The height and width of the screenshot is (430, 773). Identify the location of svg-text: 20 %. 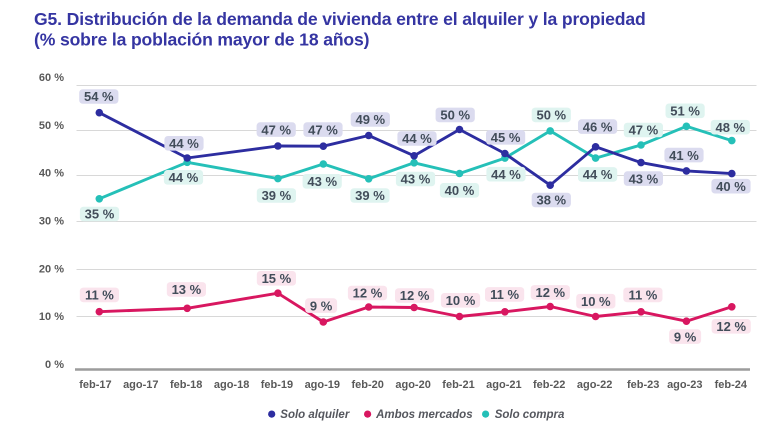
(51, 269).